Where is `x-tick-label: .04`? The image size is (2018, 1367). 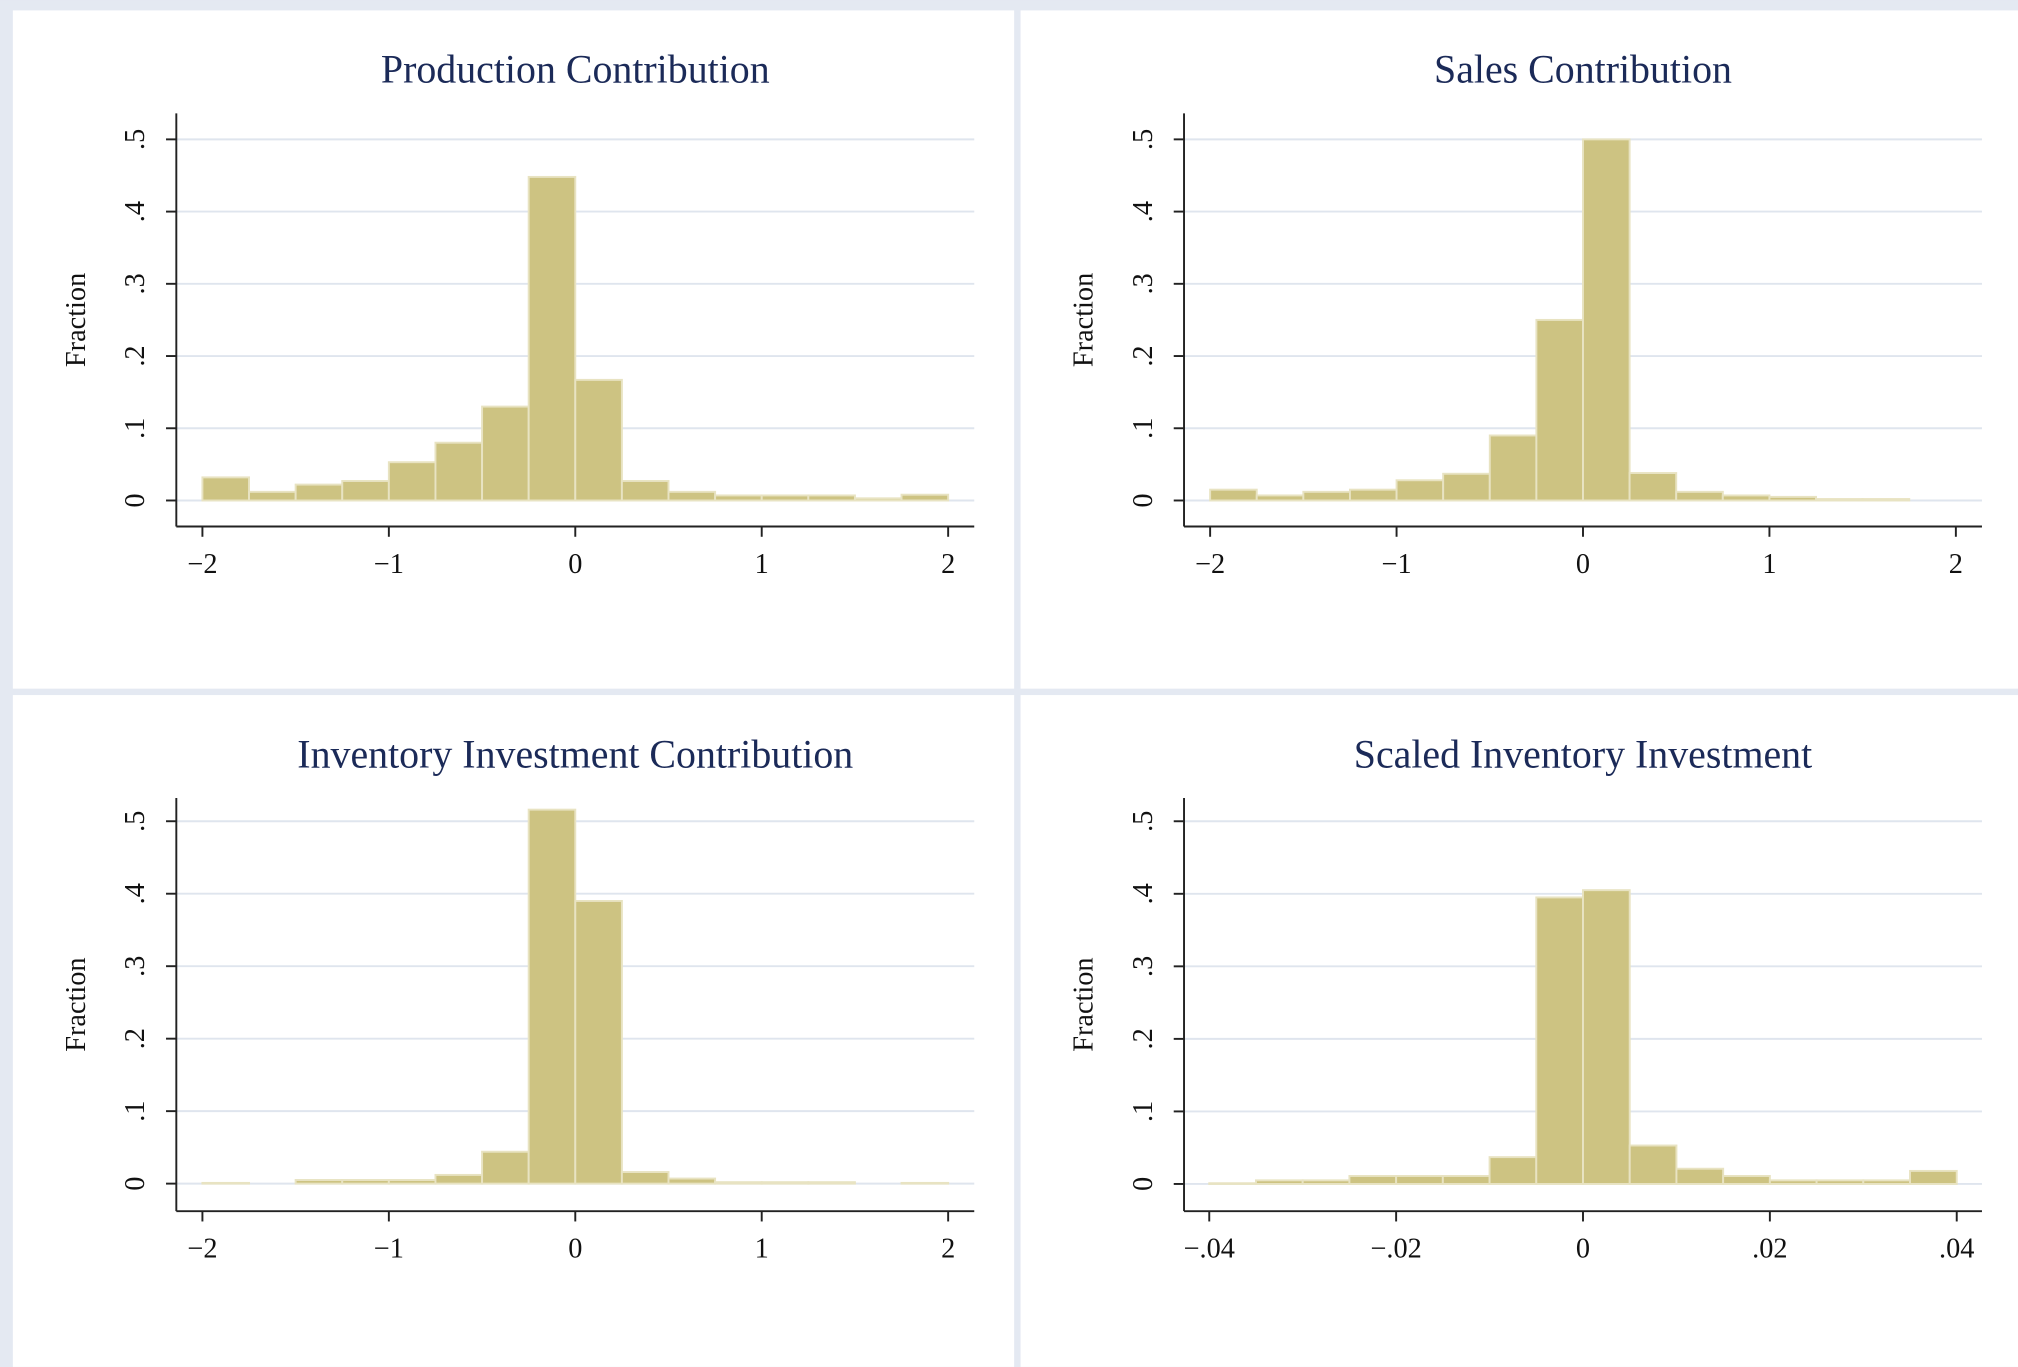 x-tick-label: .04 is located at coordinates (1956, 1249).